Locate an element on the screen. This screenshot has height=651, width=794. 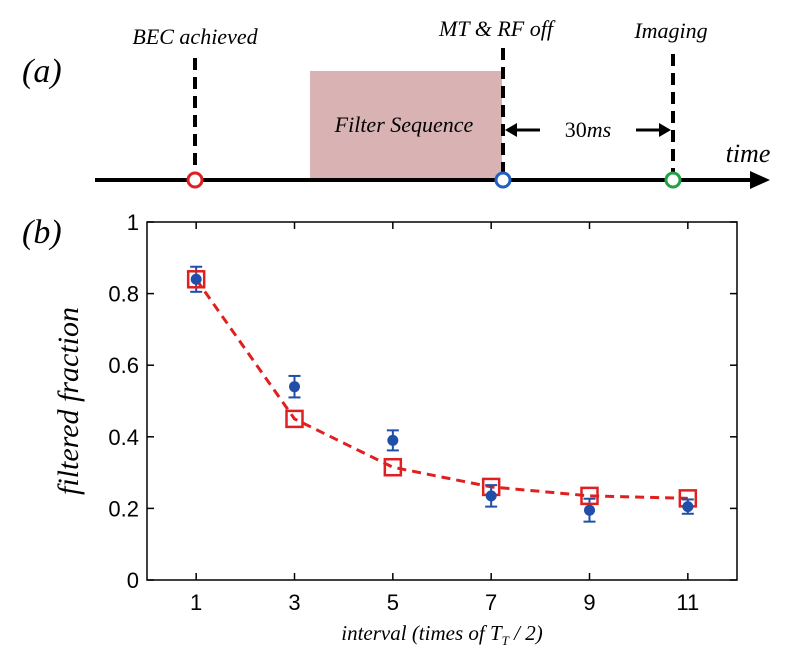
imaging-event-marker is located at coordinates (673, 180).